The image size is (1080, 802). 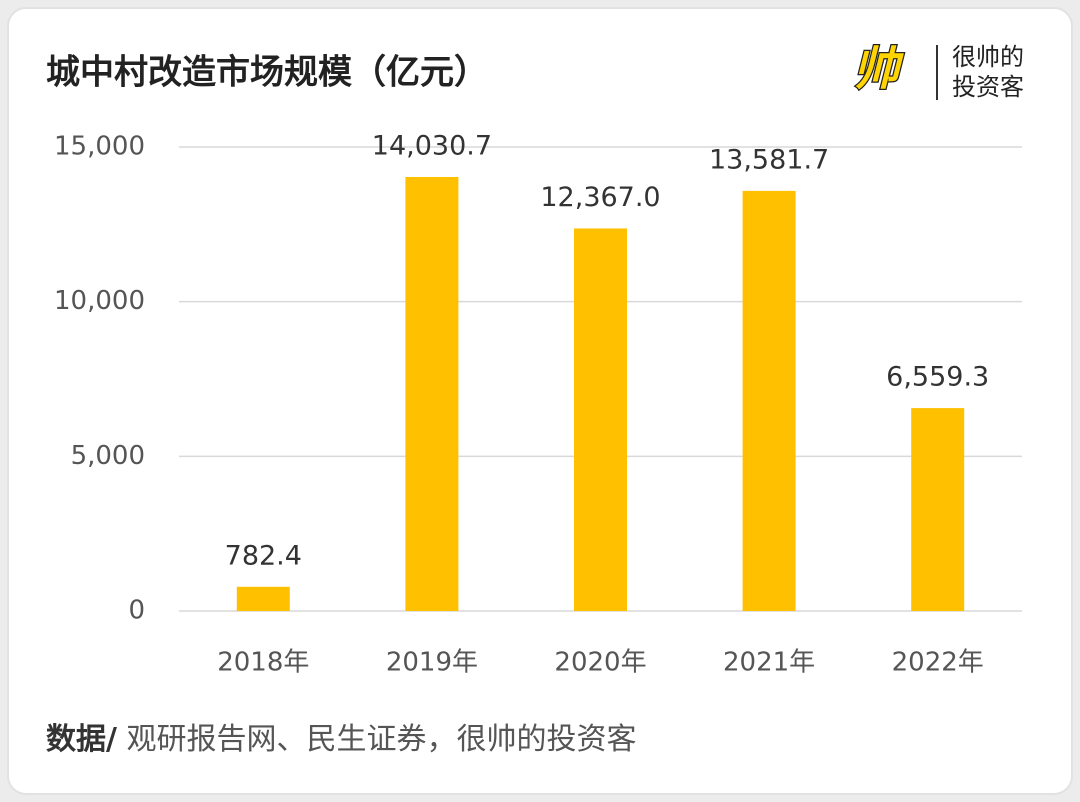 I want to click on value-label: 13,581.7, so click(x=769, y=159).